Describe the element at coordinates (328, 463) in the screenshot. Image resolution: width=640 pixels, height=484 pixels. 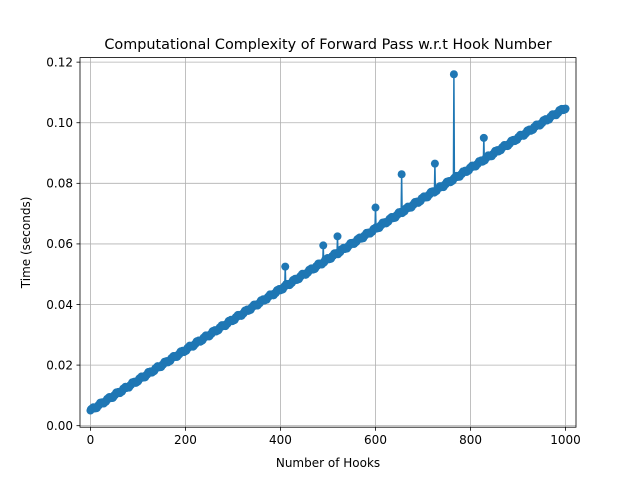
I see `x-axis-label: Number of Hooks` at that location.